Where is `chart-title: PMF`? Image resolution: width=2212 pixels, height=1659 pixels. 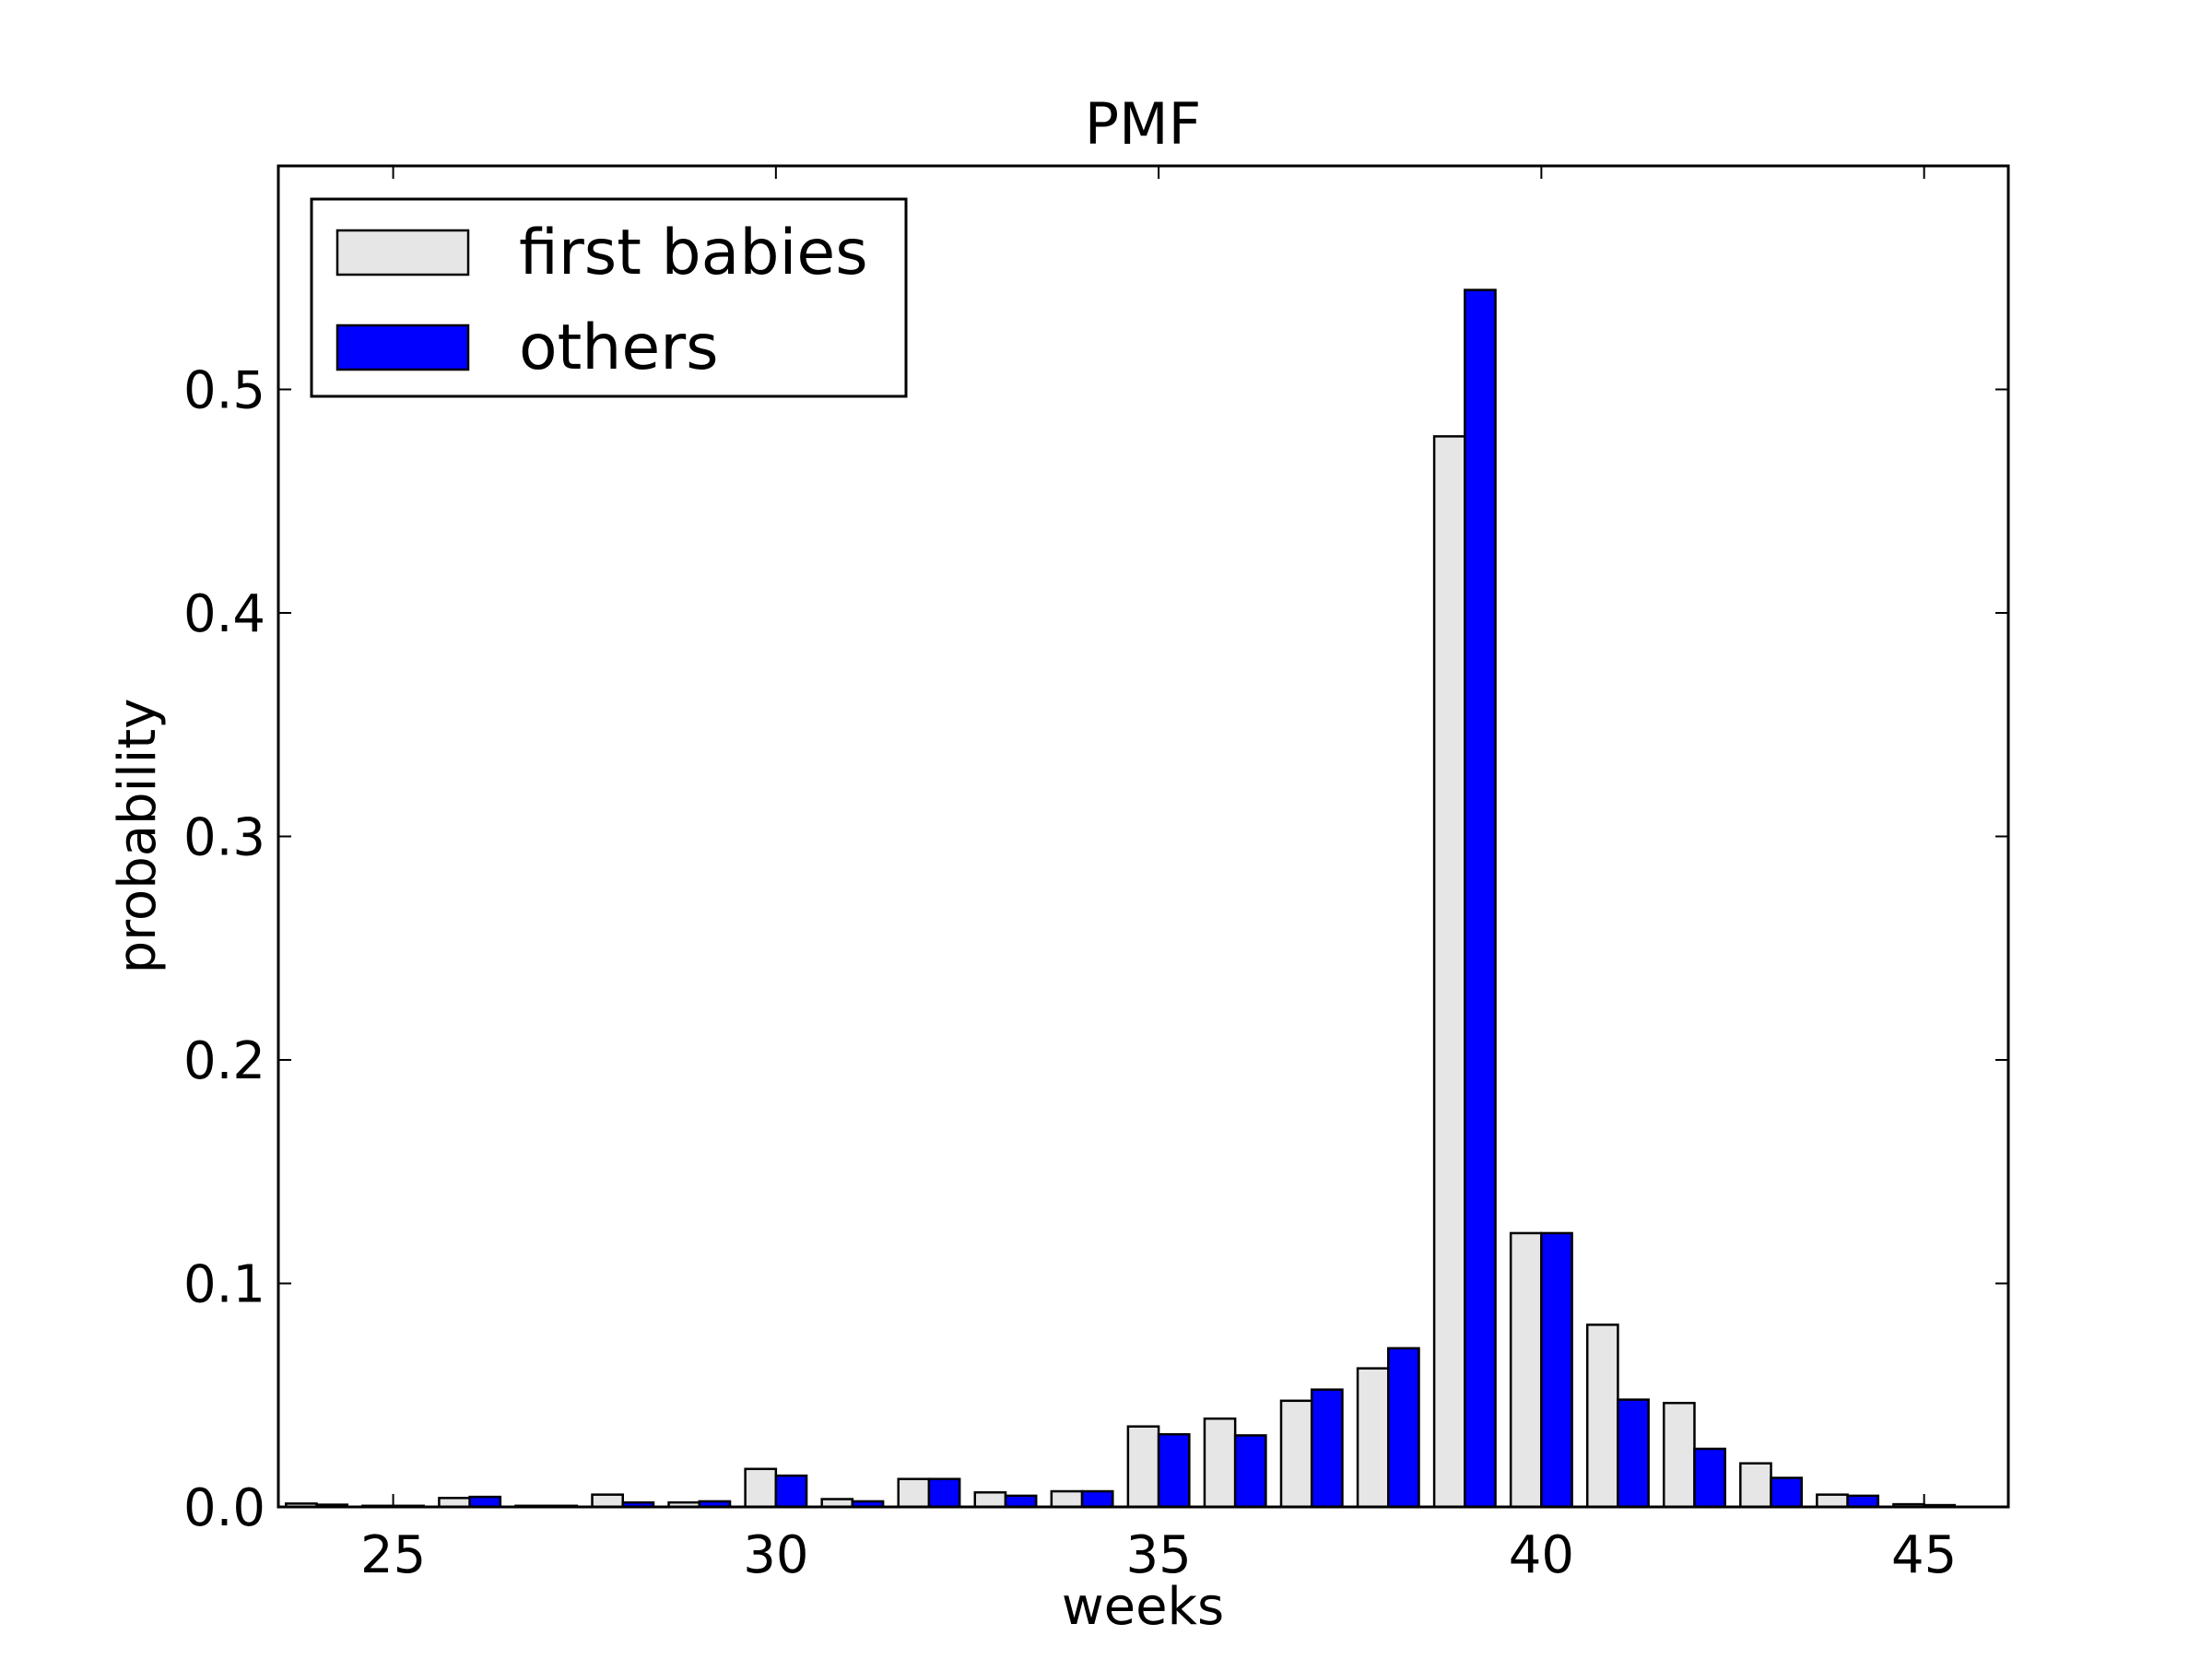
chart-title: PMF is located at coordinates (1143, 124).